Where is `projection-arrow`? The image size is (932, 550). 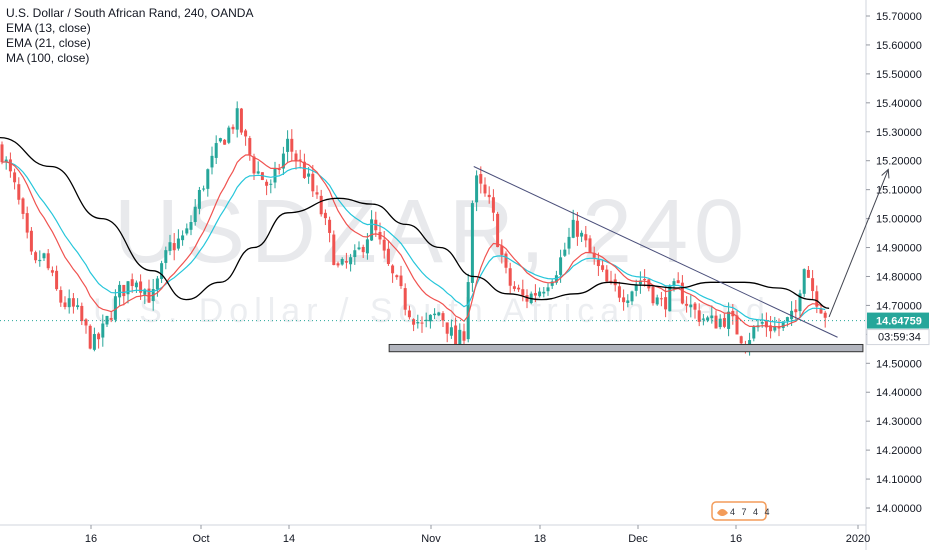
projection-arrow is located at coordinates (858, 243).